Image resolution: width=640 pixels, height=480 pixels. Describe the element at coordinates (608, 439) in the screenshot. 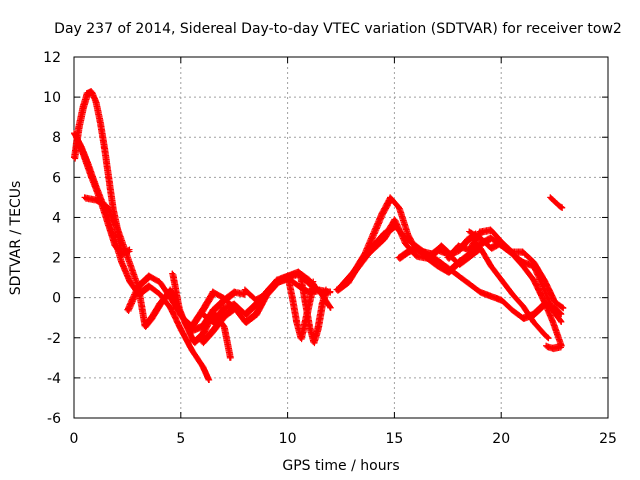

I see `x-tick-label: 25` at that location.